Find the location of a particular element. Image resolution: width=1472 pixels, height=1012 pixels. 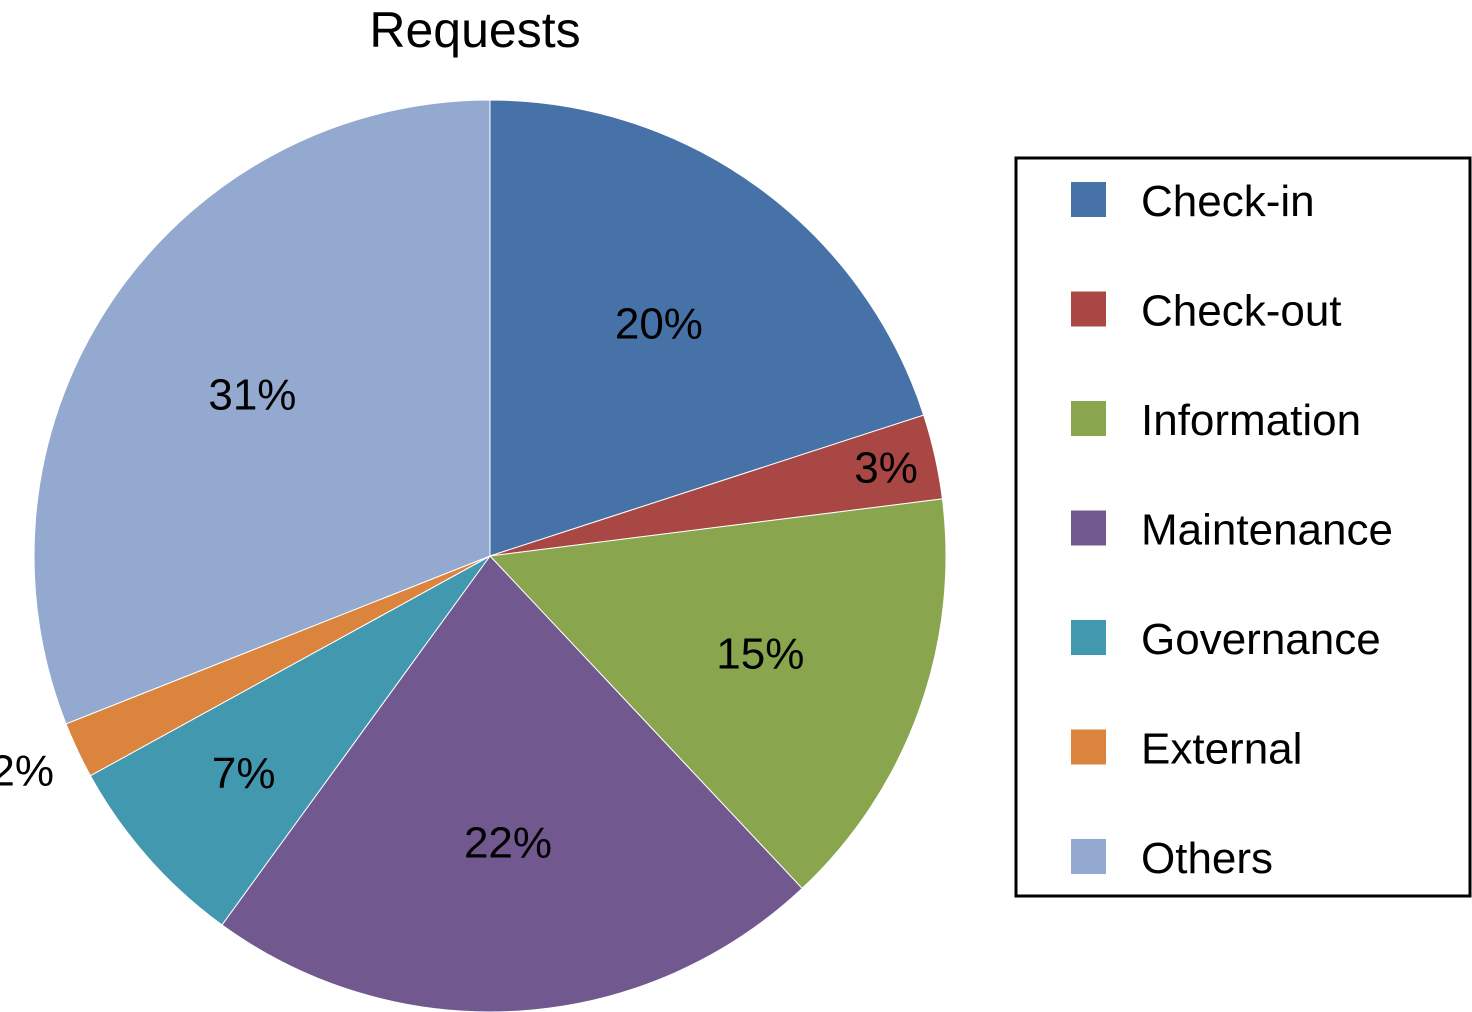

legend-label-check-out: Check-out is located at coordinates (1241, 311).